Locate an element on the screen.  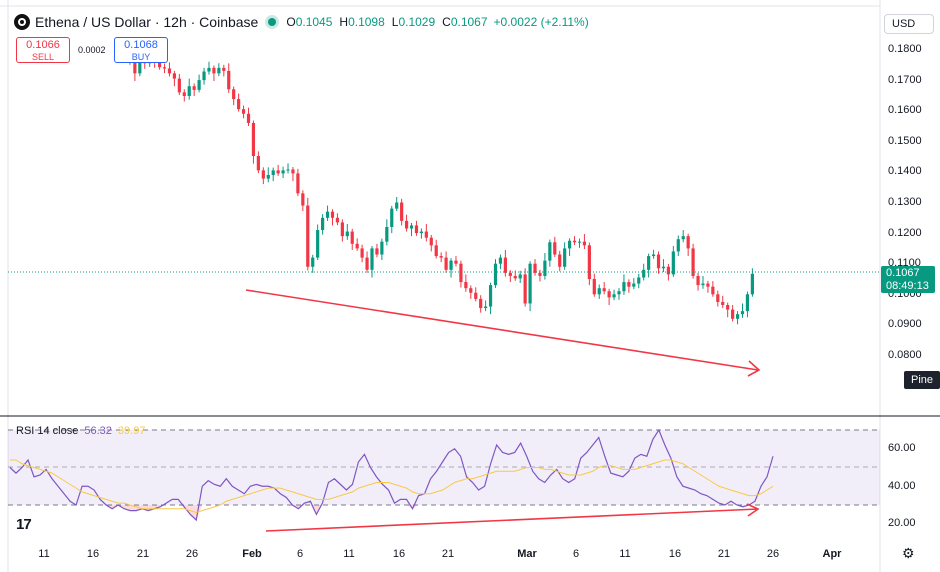
price-axis-tick: 0.1300 is located at coordinates (905, 202).